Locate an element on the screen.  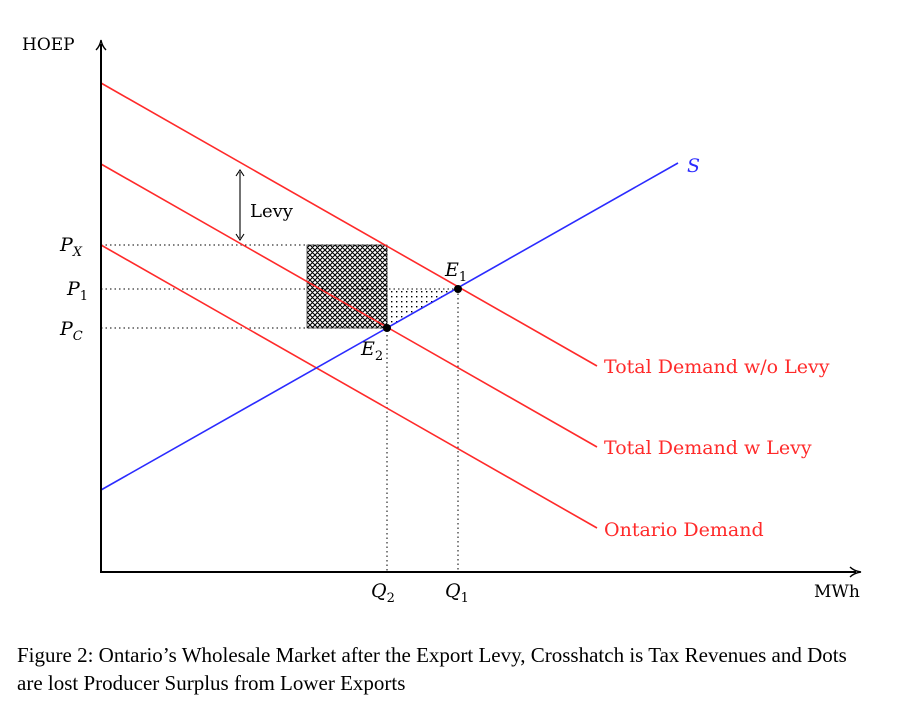
e2-point is located at coordinates (387, 328).